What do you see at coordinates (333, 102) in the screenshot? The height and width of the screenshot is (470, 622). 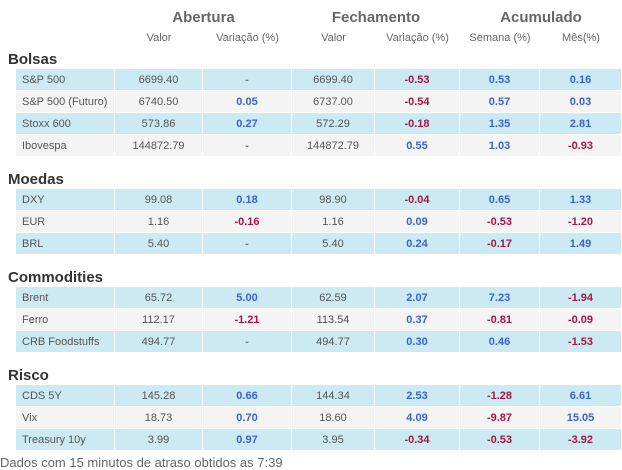 I see `cell-value: 6737.00` at bounding box center [333, 102].